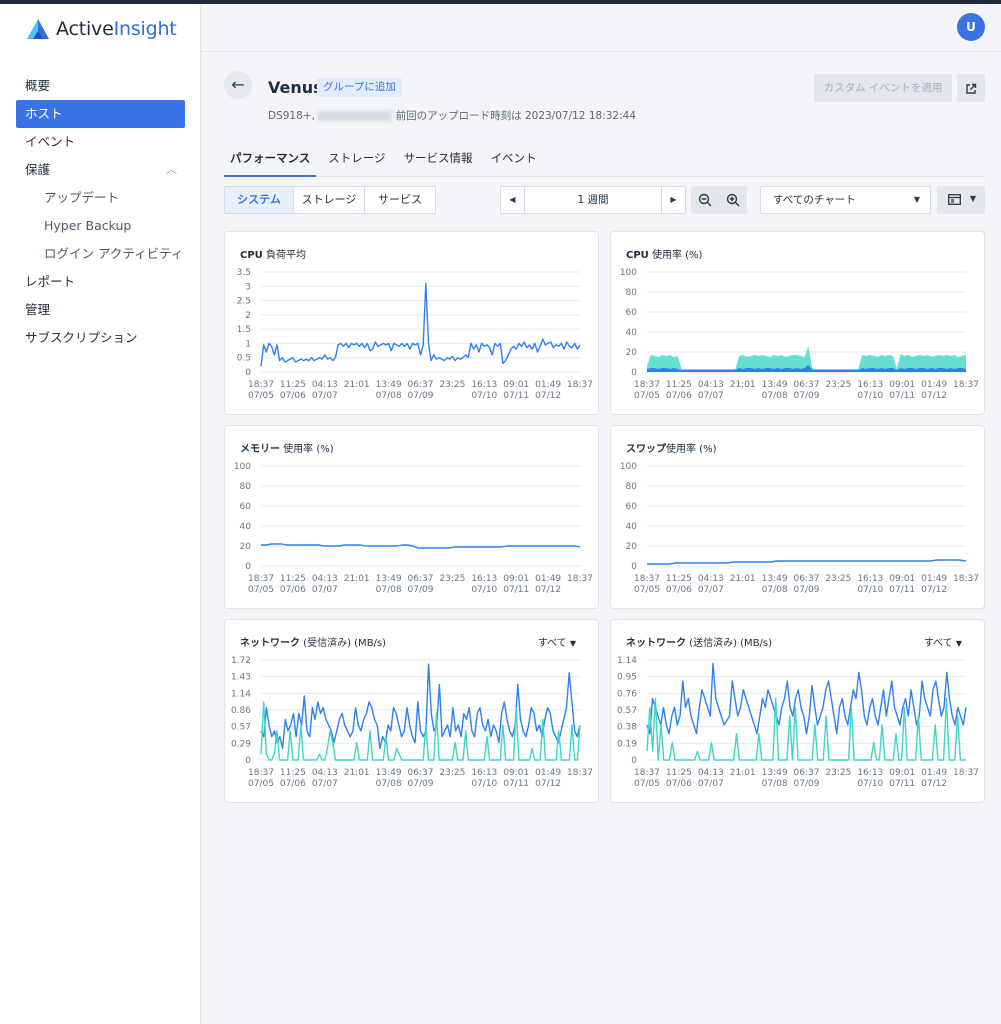  I want to click on host-tabs: パフォーマンス ストレージ サービス情報 イベント, so click(604, 160).